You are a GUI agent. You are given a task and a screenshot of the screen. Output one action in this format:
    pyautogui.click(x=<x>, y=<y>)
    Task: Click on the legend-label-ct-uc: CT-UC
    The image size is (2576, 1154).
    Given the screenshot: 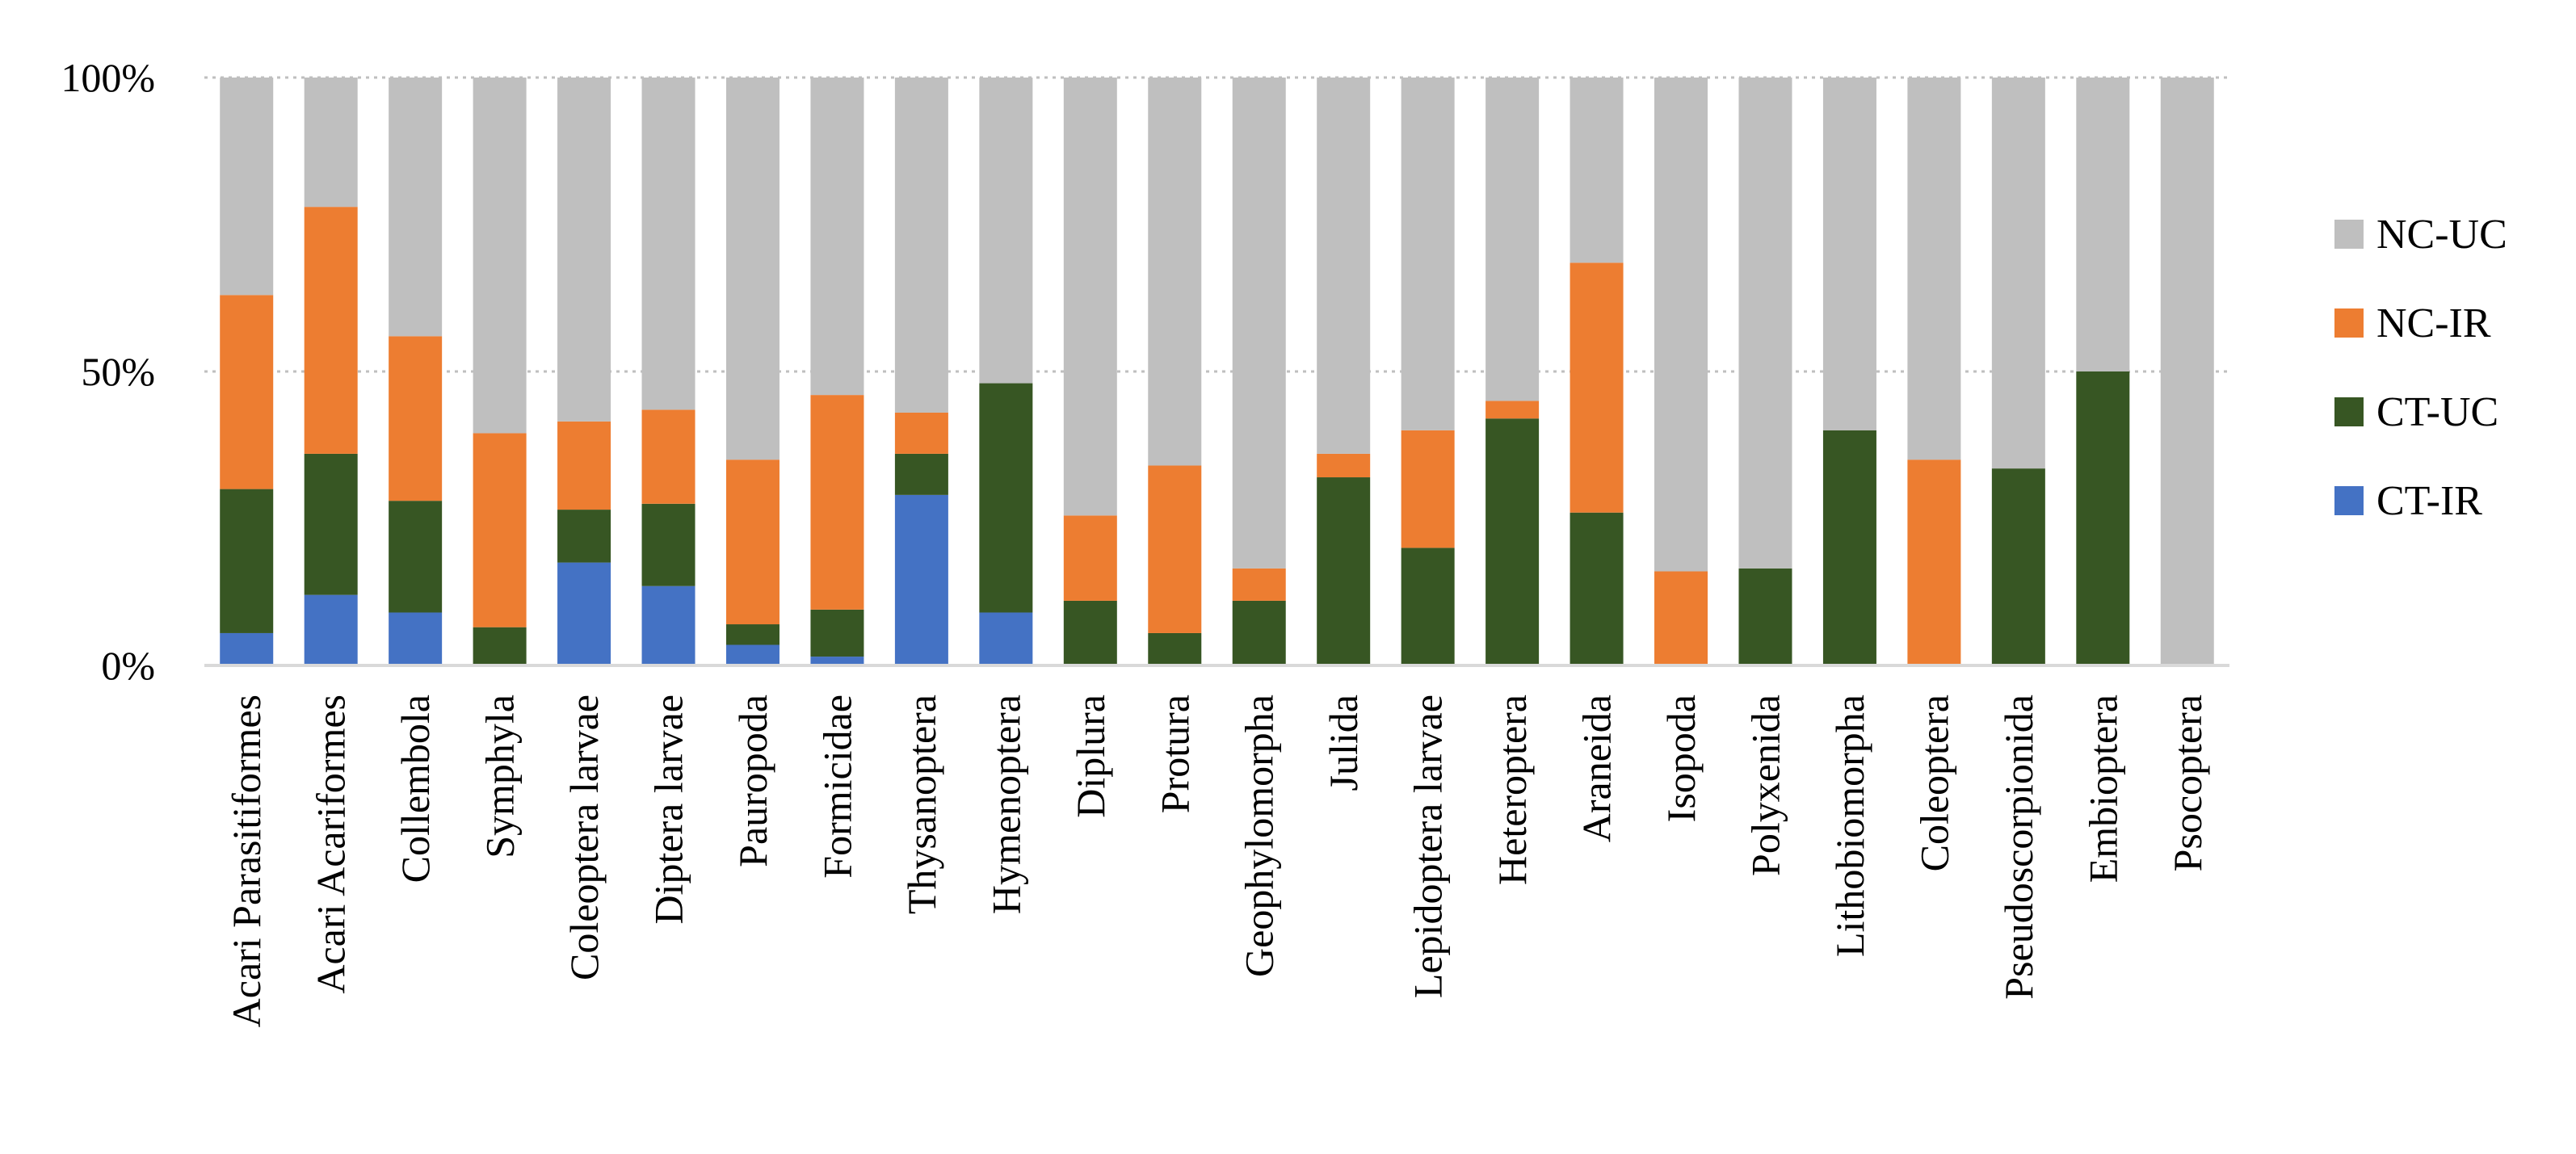 What is the action you would take?
    pyautogui.click(x=2437, y=412)
    